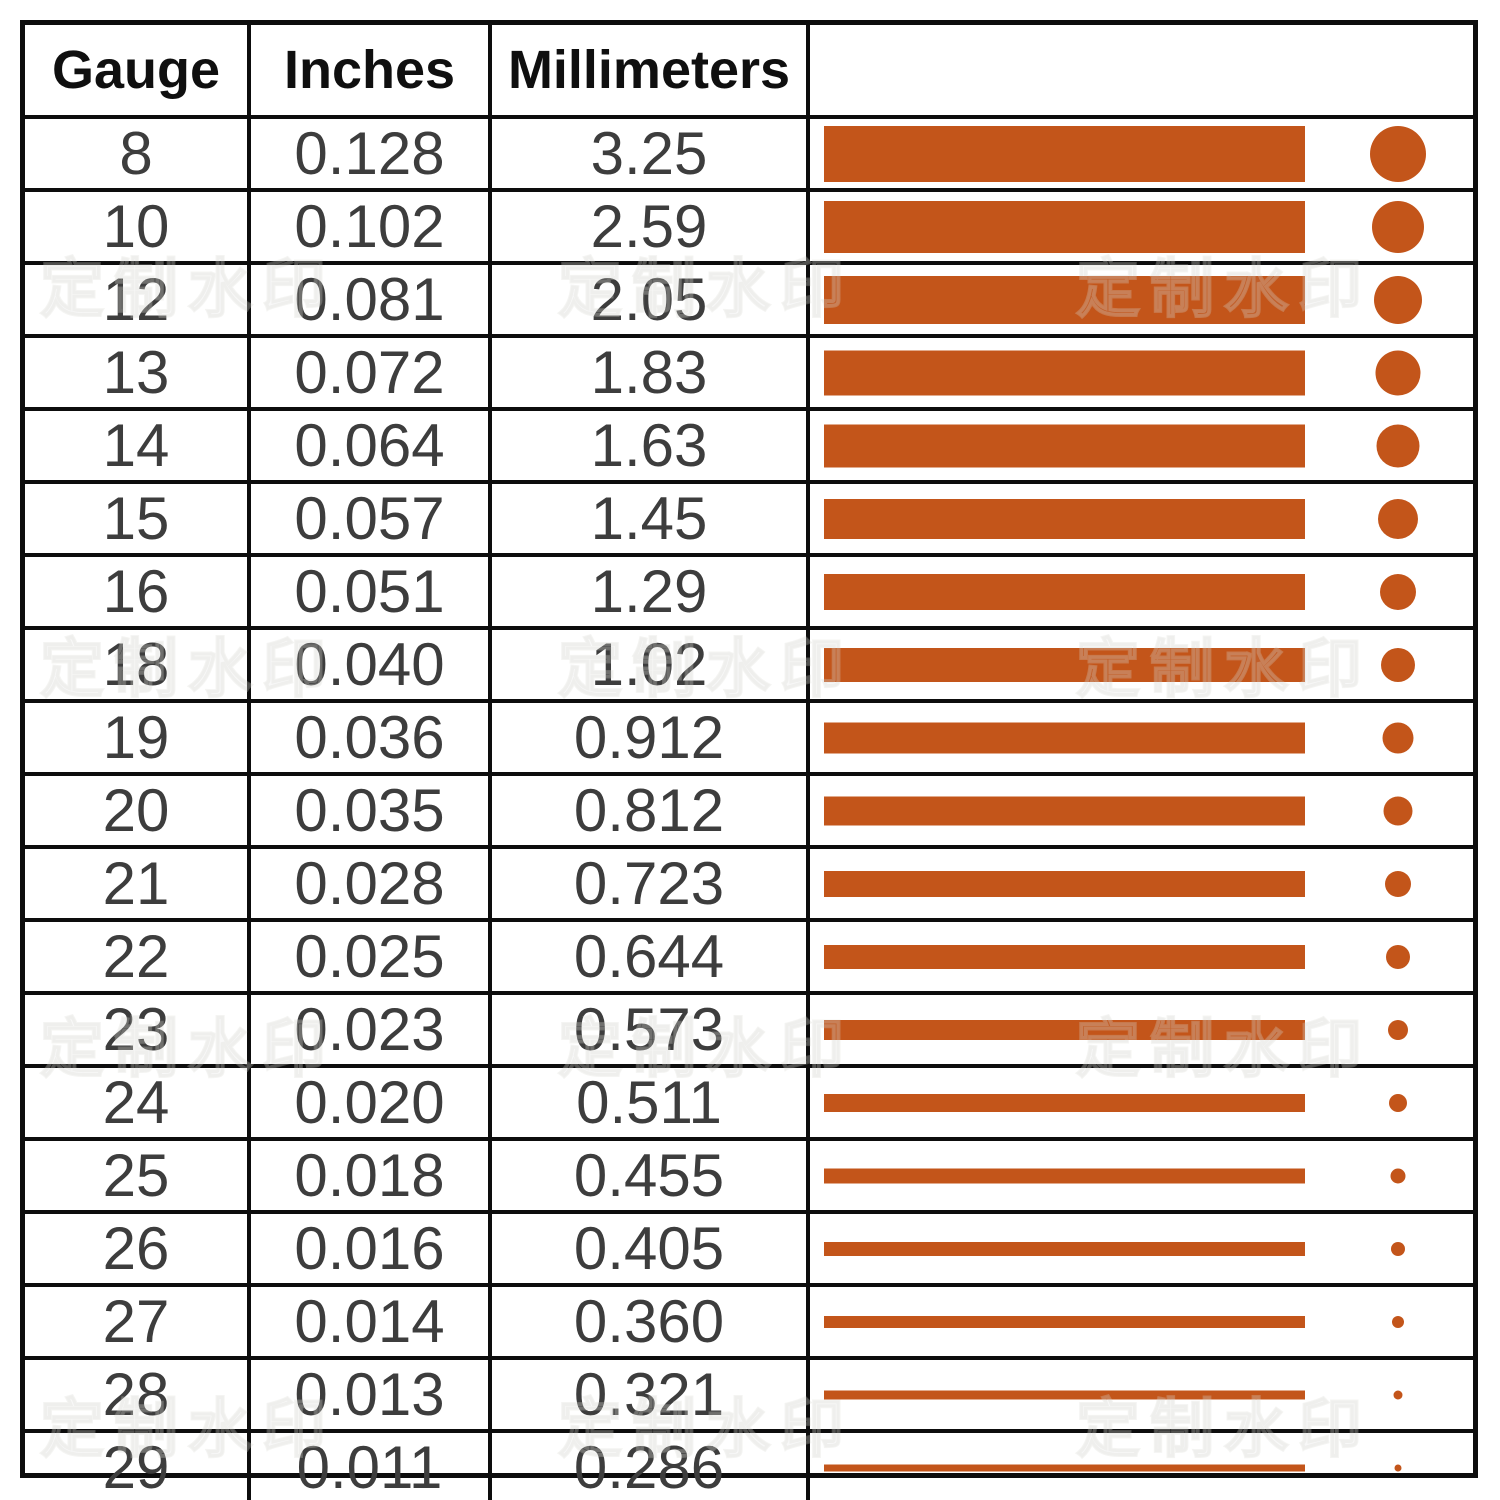  Describe the element at coordinates (651, 956) in the screenshot. I see `millimeters-value: 0.644` at that location.